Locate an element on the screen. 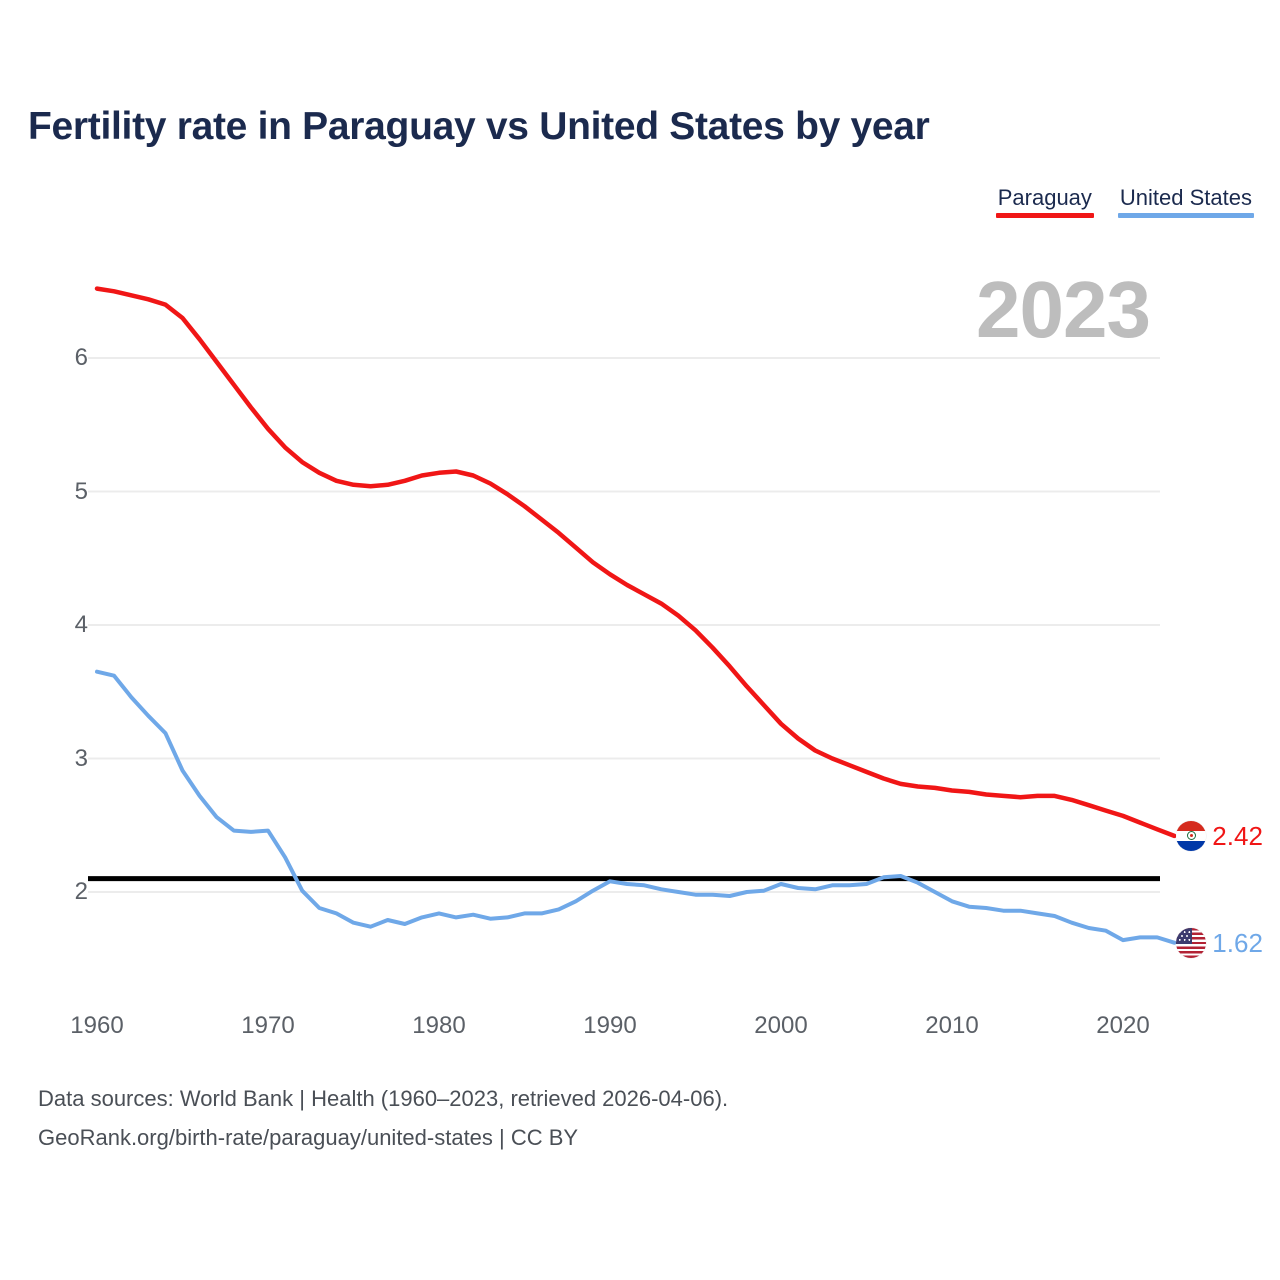 Image resolution: width=1280 pixels, height=1280 pixels. legend-item-united-states: United States is located at coordinates (1185, 202).